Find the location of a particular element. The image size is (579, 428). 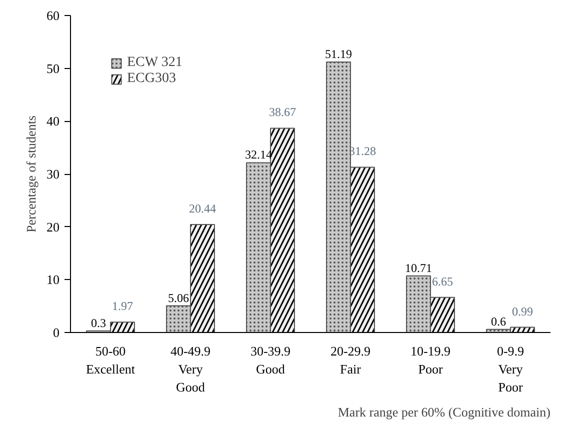

data-label: 1.97 is located at coordinates (122, 306).